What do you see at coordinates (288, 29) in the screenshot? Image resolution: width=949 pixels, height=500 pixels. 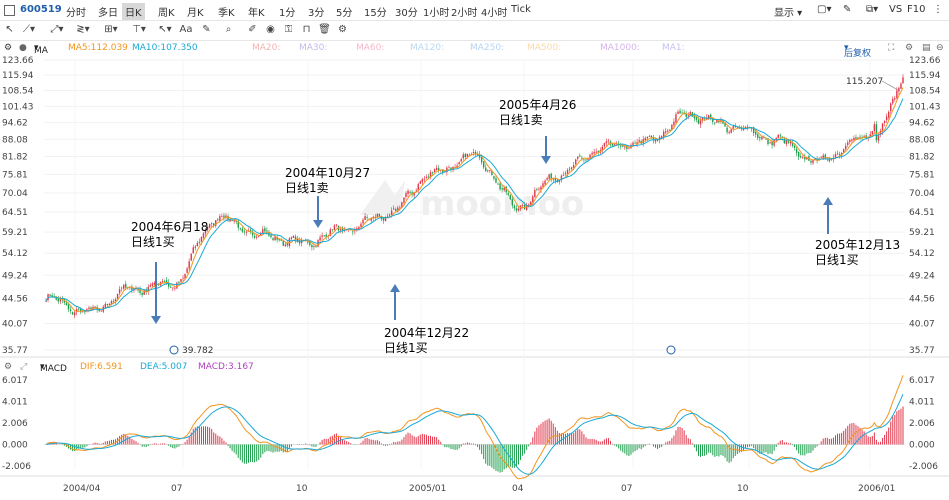 I see `lock-icon: ⚿` at bounding box center [288, 29].